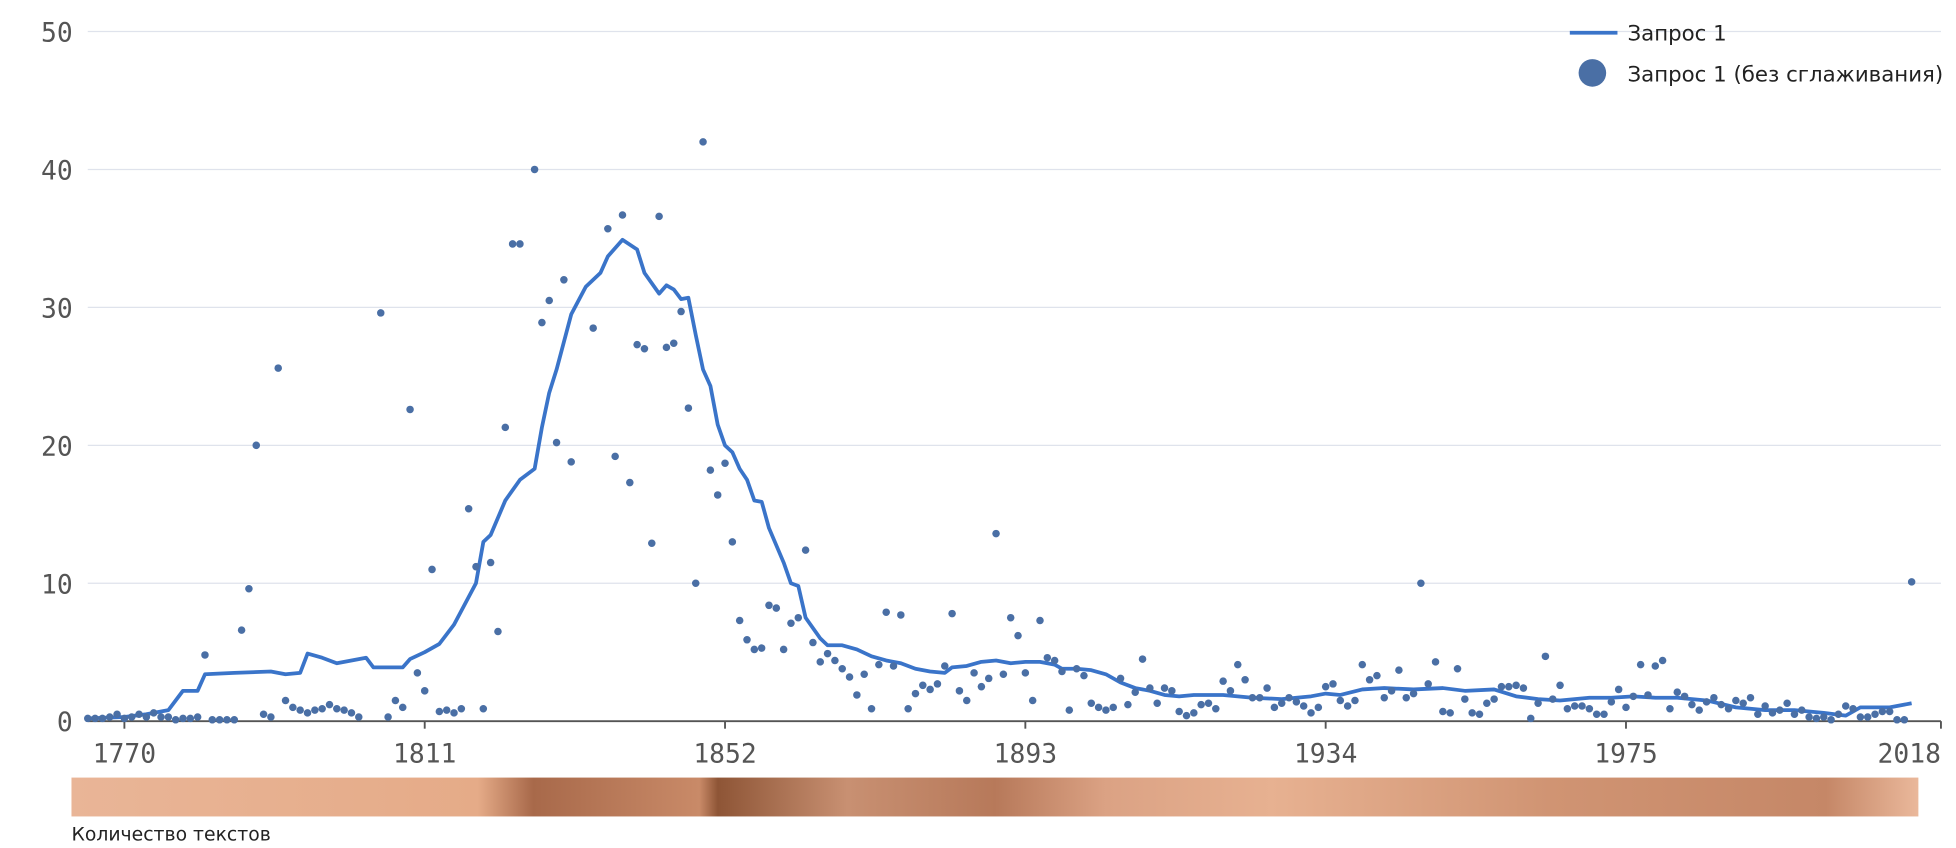 This screenshot has width=1956, height=848. Describe the element at coordinates (57, 34) in the screenshot. I see `y-tick-label: 50` at that location.